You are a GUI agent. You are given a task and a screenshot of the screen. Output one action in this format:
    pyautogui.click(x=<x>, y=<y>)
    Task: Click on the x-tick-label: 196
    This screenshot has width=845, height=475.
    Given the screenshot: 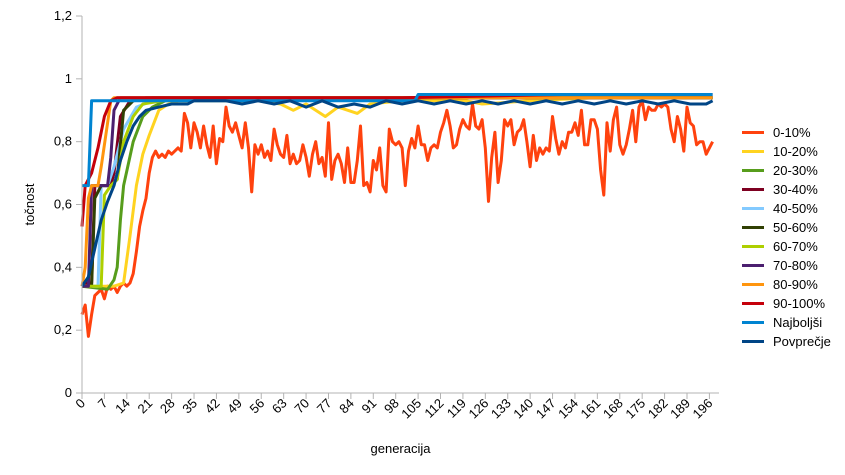 What is the action you would take?
    pyautogui.click(x=703, y=409)
    